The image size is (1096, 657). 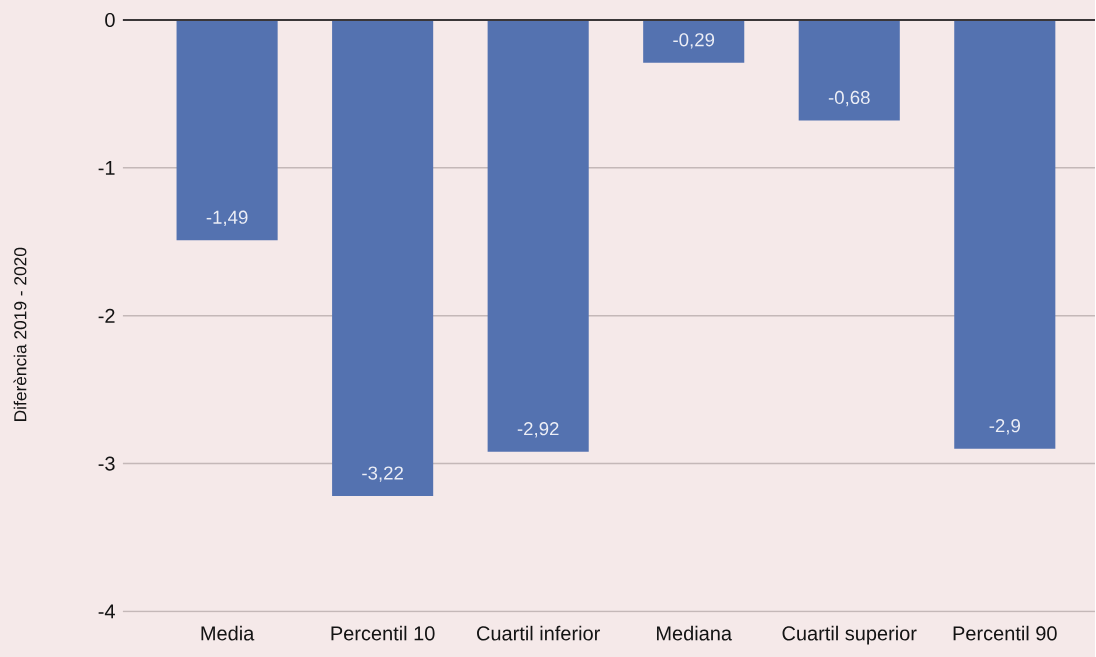 What do you see at coordinates (20, 334) in the screenshot?
I see `y-axis-title: Diferència 2019 - 2020` at bounding box center [20, 334].